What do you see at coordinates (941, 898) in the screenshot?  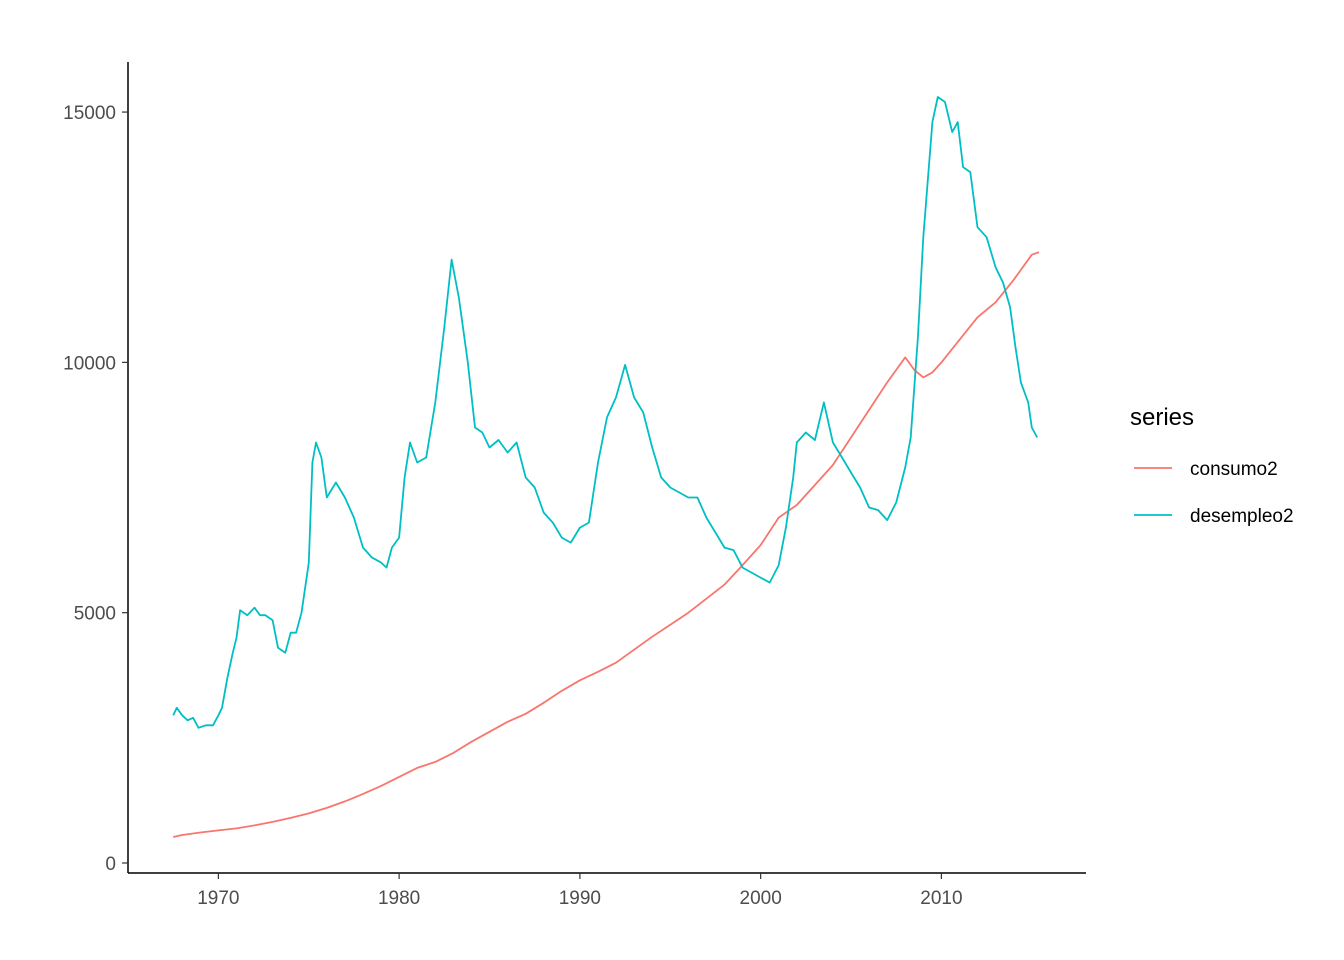 I see `x-tick-label: 2010` at bounding box center [941, 898].